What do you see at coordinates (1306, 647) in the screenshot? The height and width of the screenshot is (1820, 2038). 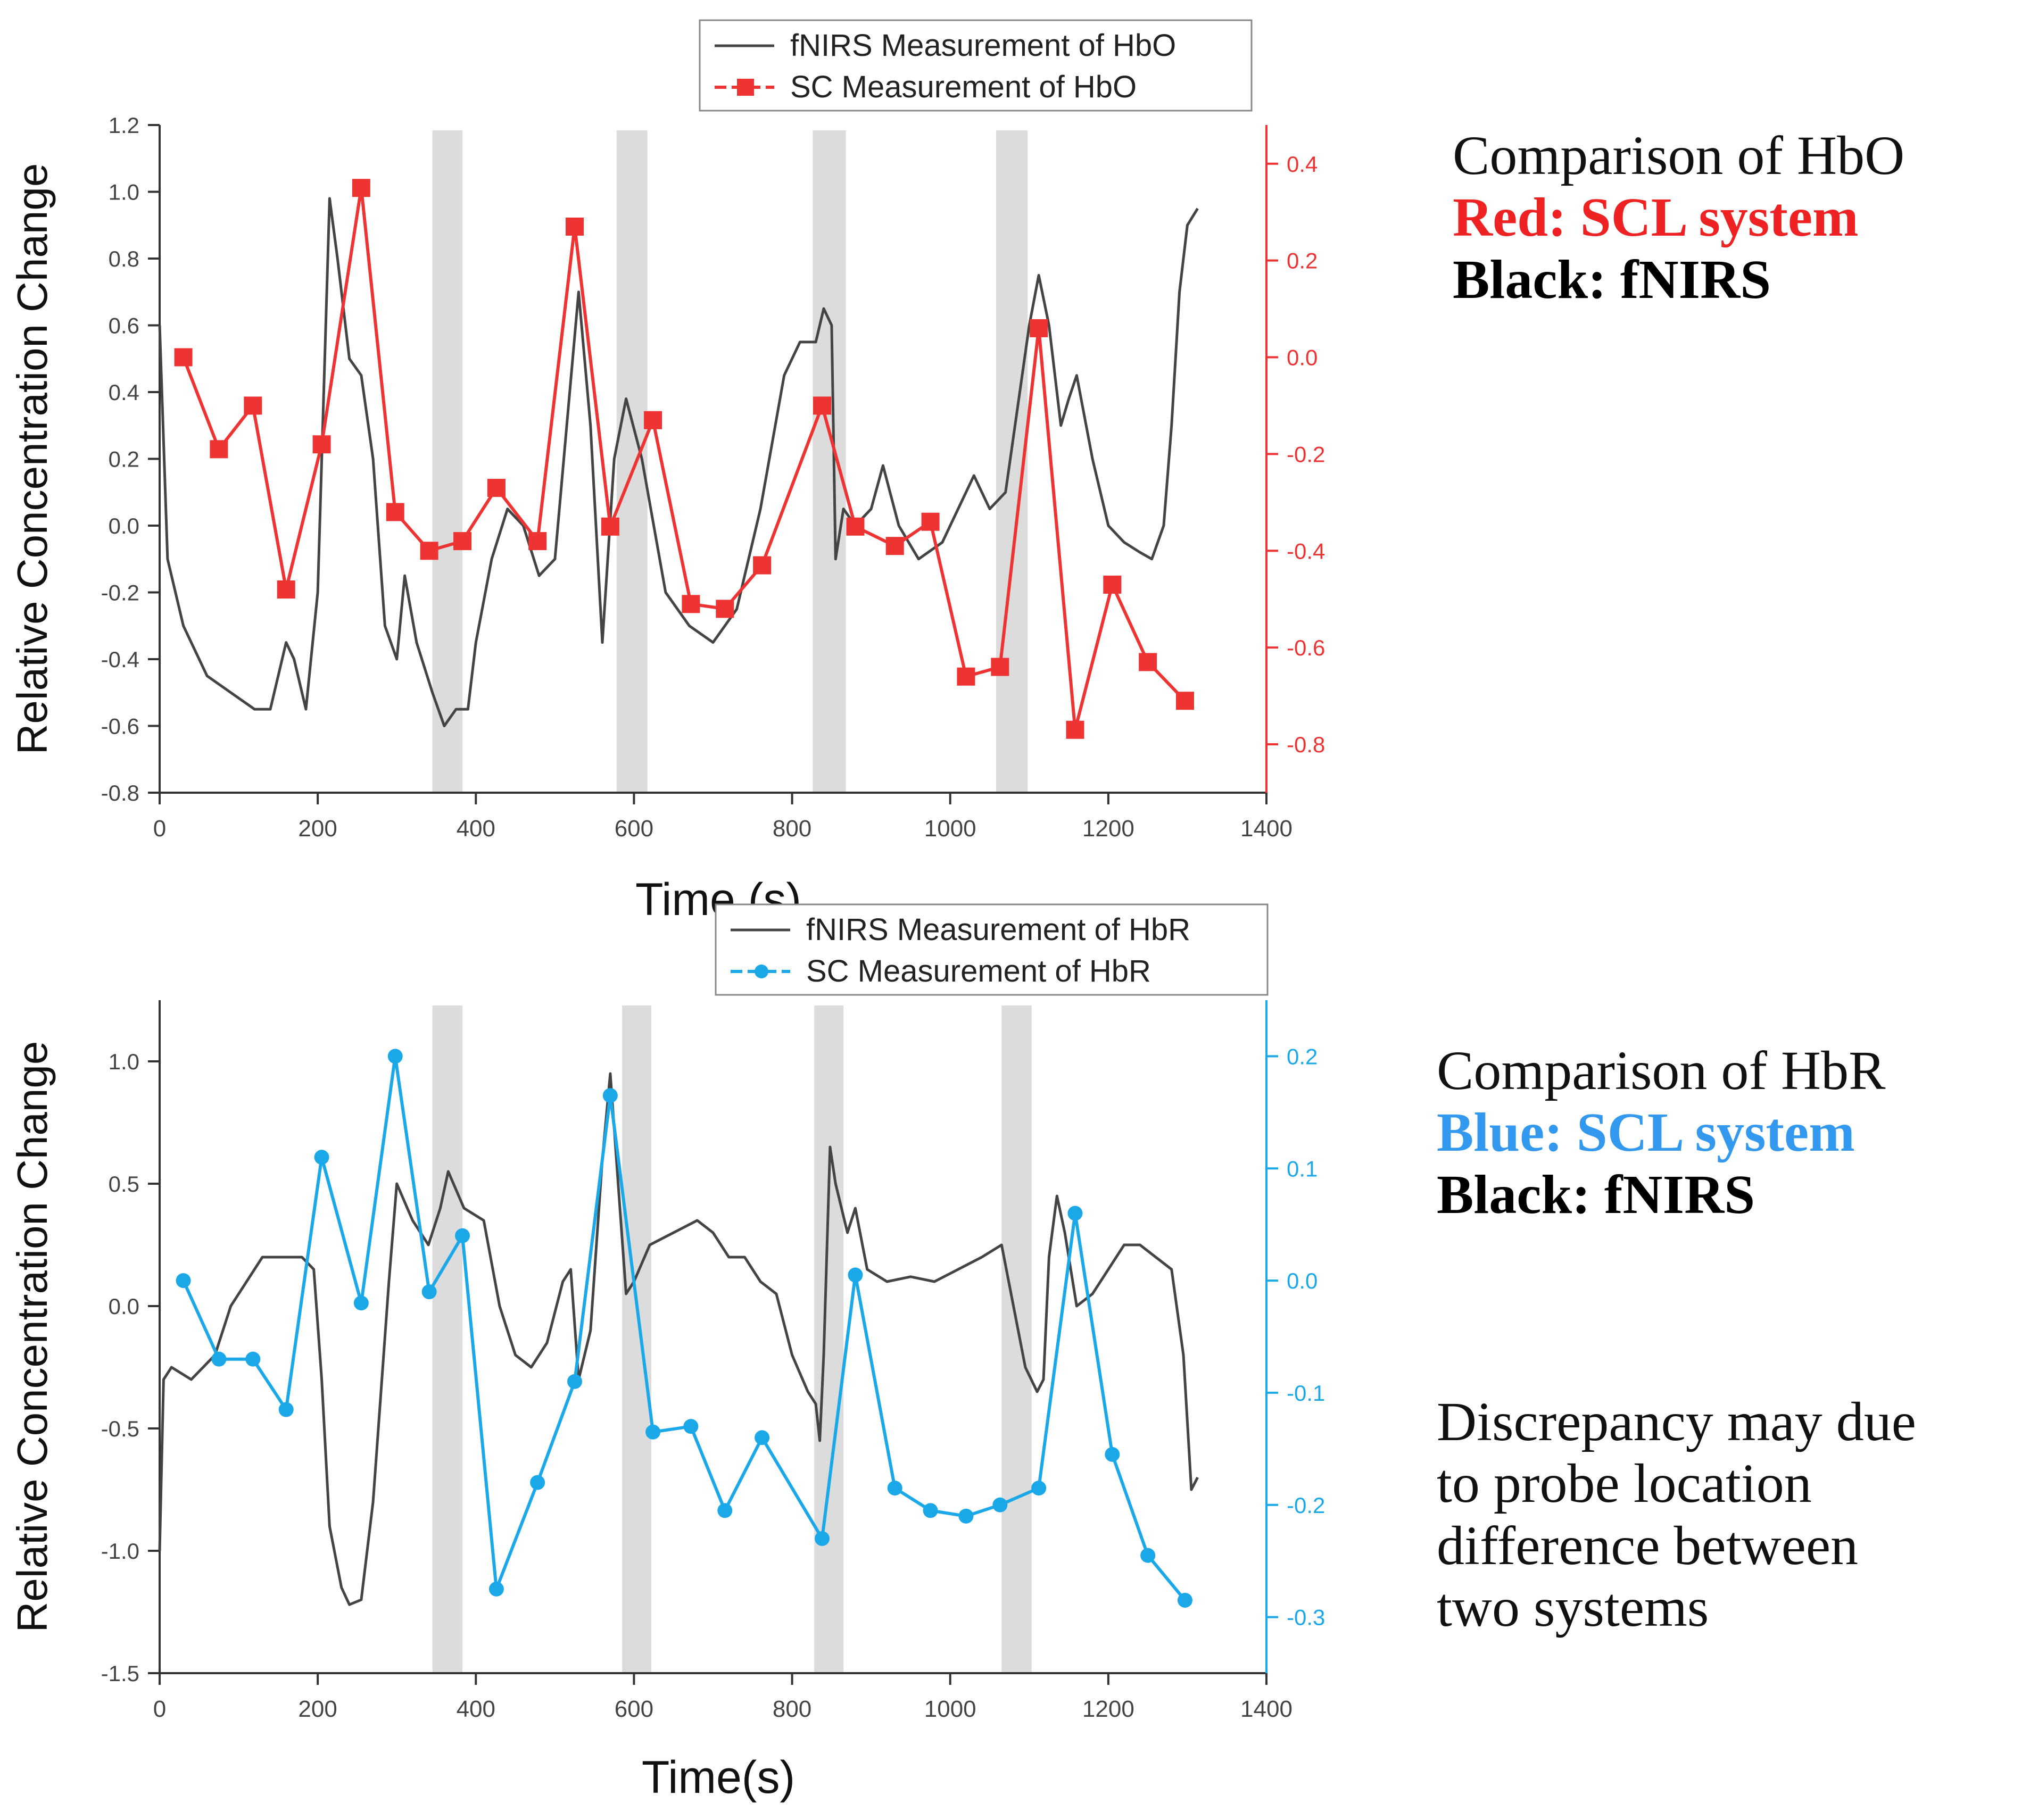 I see `y2-tick-label: -0.6` at bounding box center [1306, 647].